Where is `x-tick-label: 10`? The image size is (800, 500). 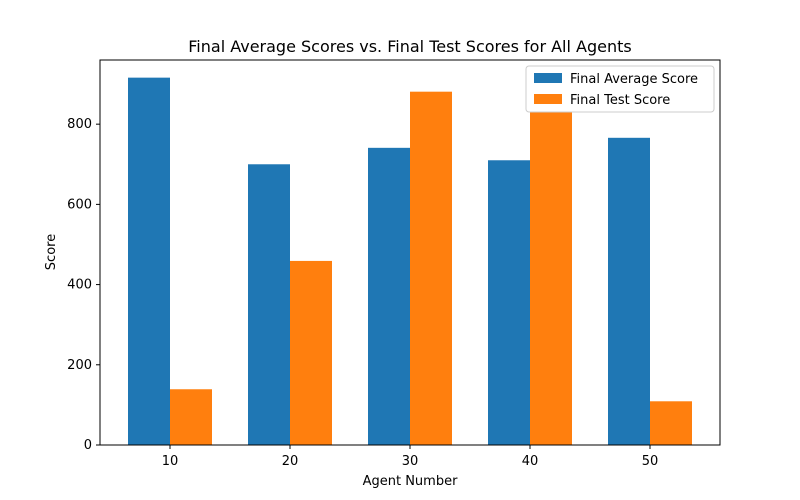 x-tick-label: 10 is located at coordinates (170, 461).